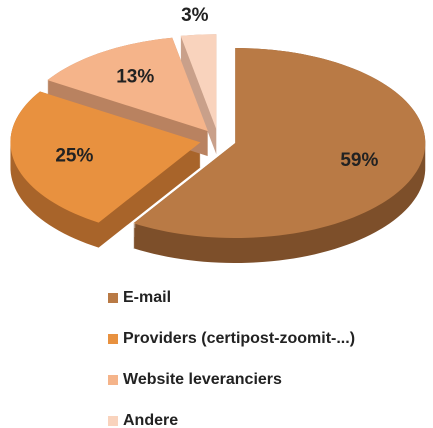 The image size is (433, 428). Describe the element at coordinates (359, 160) in the screenshot. I see `data-label: 59%` at that location.